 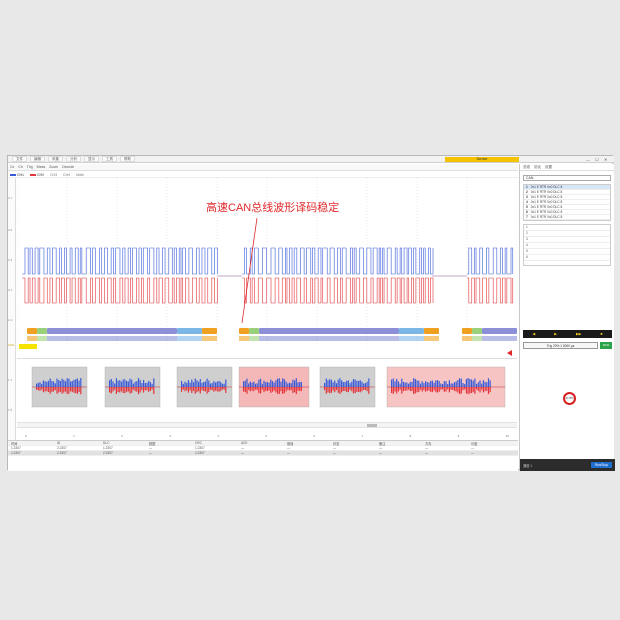 What do you see at coordinates (601, 465) in the screenshot?
I see `run-stop-button: Run/Stop` at bounding box center [601, 465].